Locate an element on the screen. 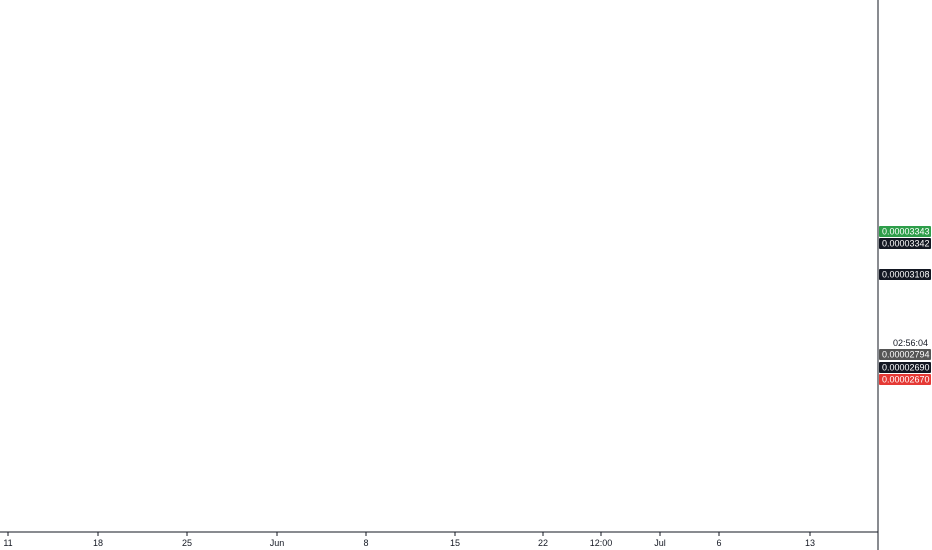 Image resolution: width=932 pixels, height=550 pixels. price-badge-label: 0.00002670 is located at coordinates (906, 380).